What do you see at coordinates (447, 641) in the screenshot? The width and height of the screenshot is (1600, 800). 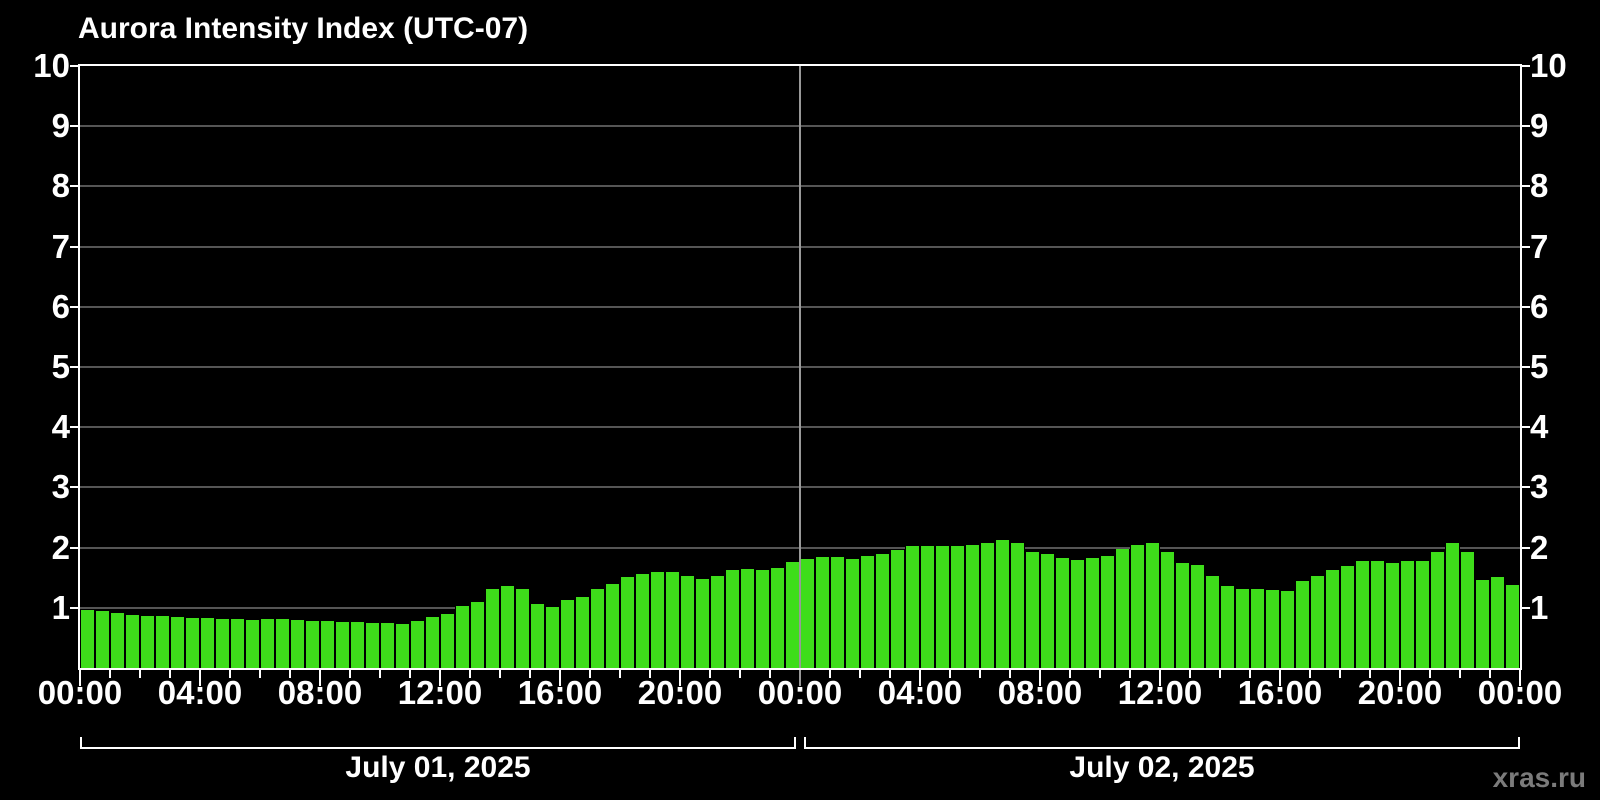 I see `bar-day1-12:00` at bounding box center [447, 641].